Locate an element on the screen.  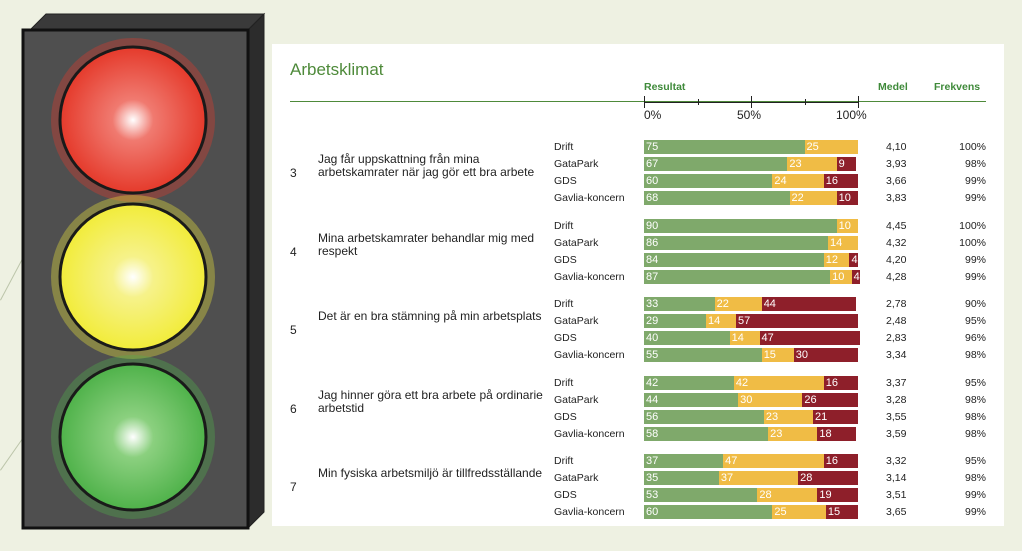
positive-bar-segment: 86 is located at coordinates (736, 242).